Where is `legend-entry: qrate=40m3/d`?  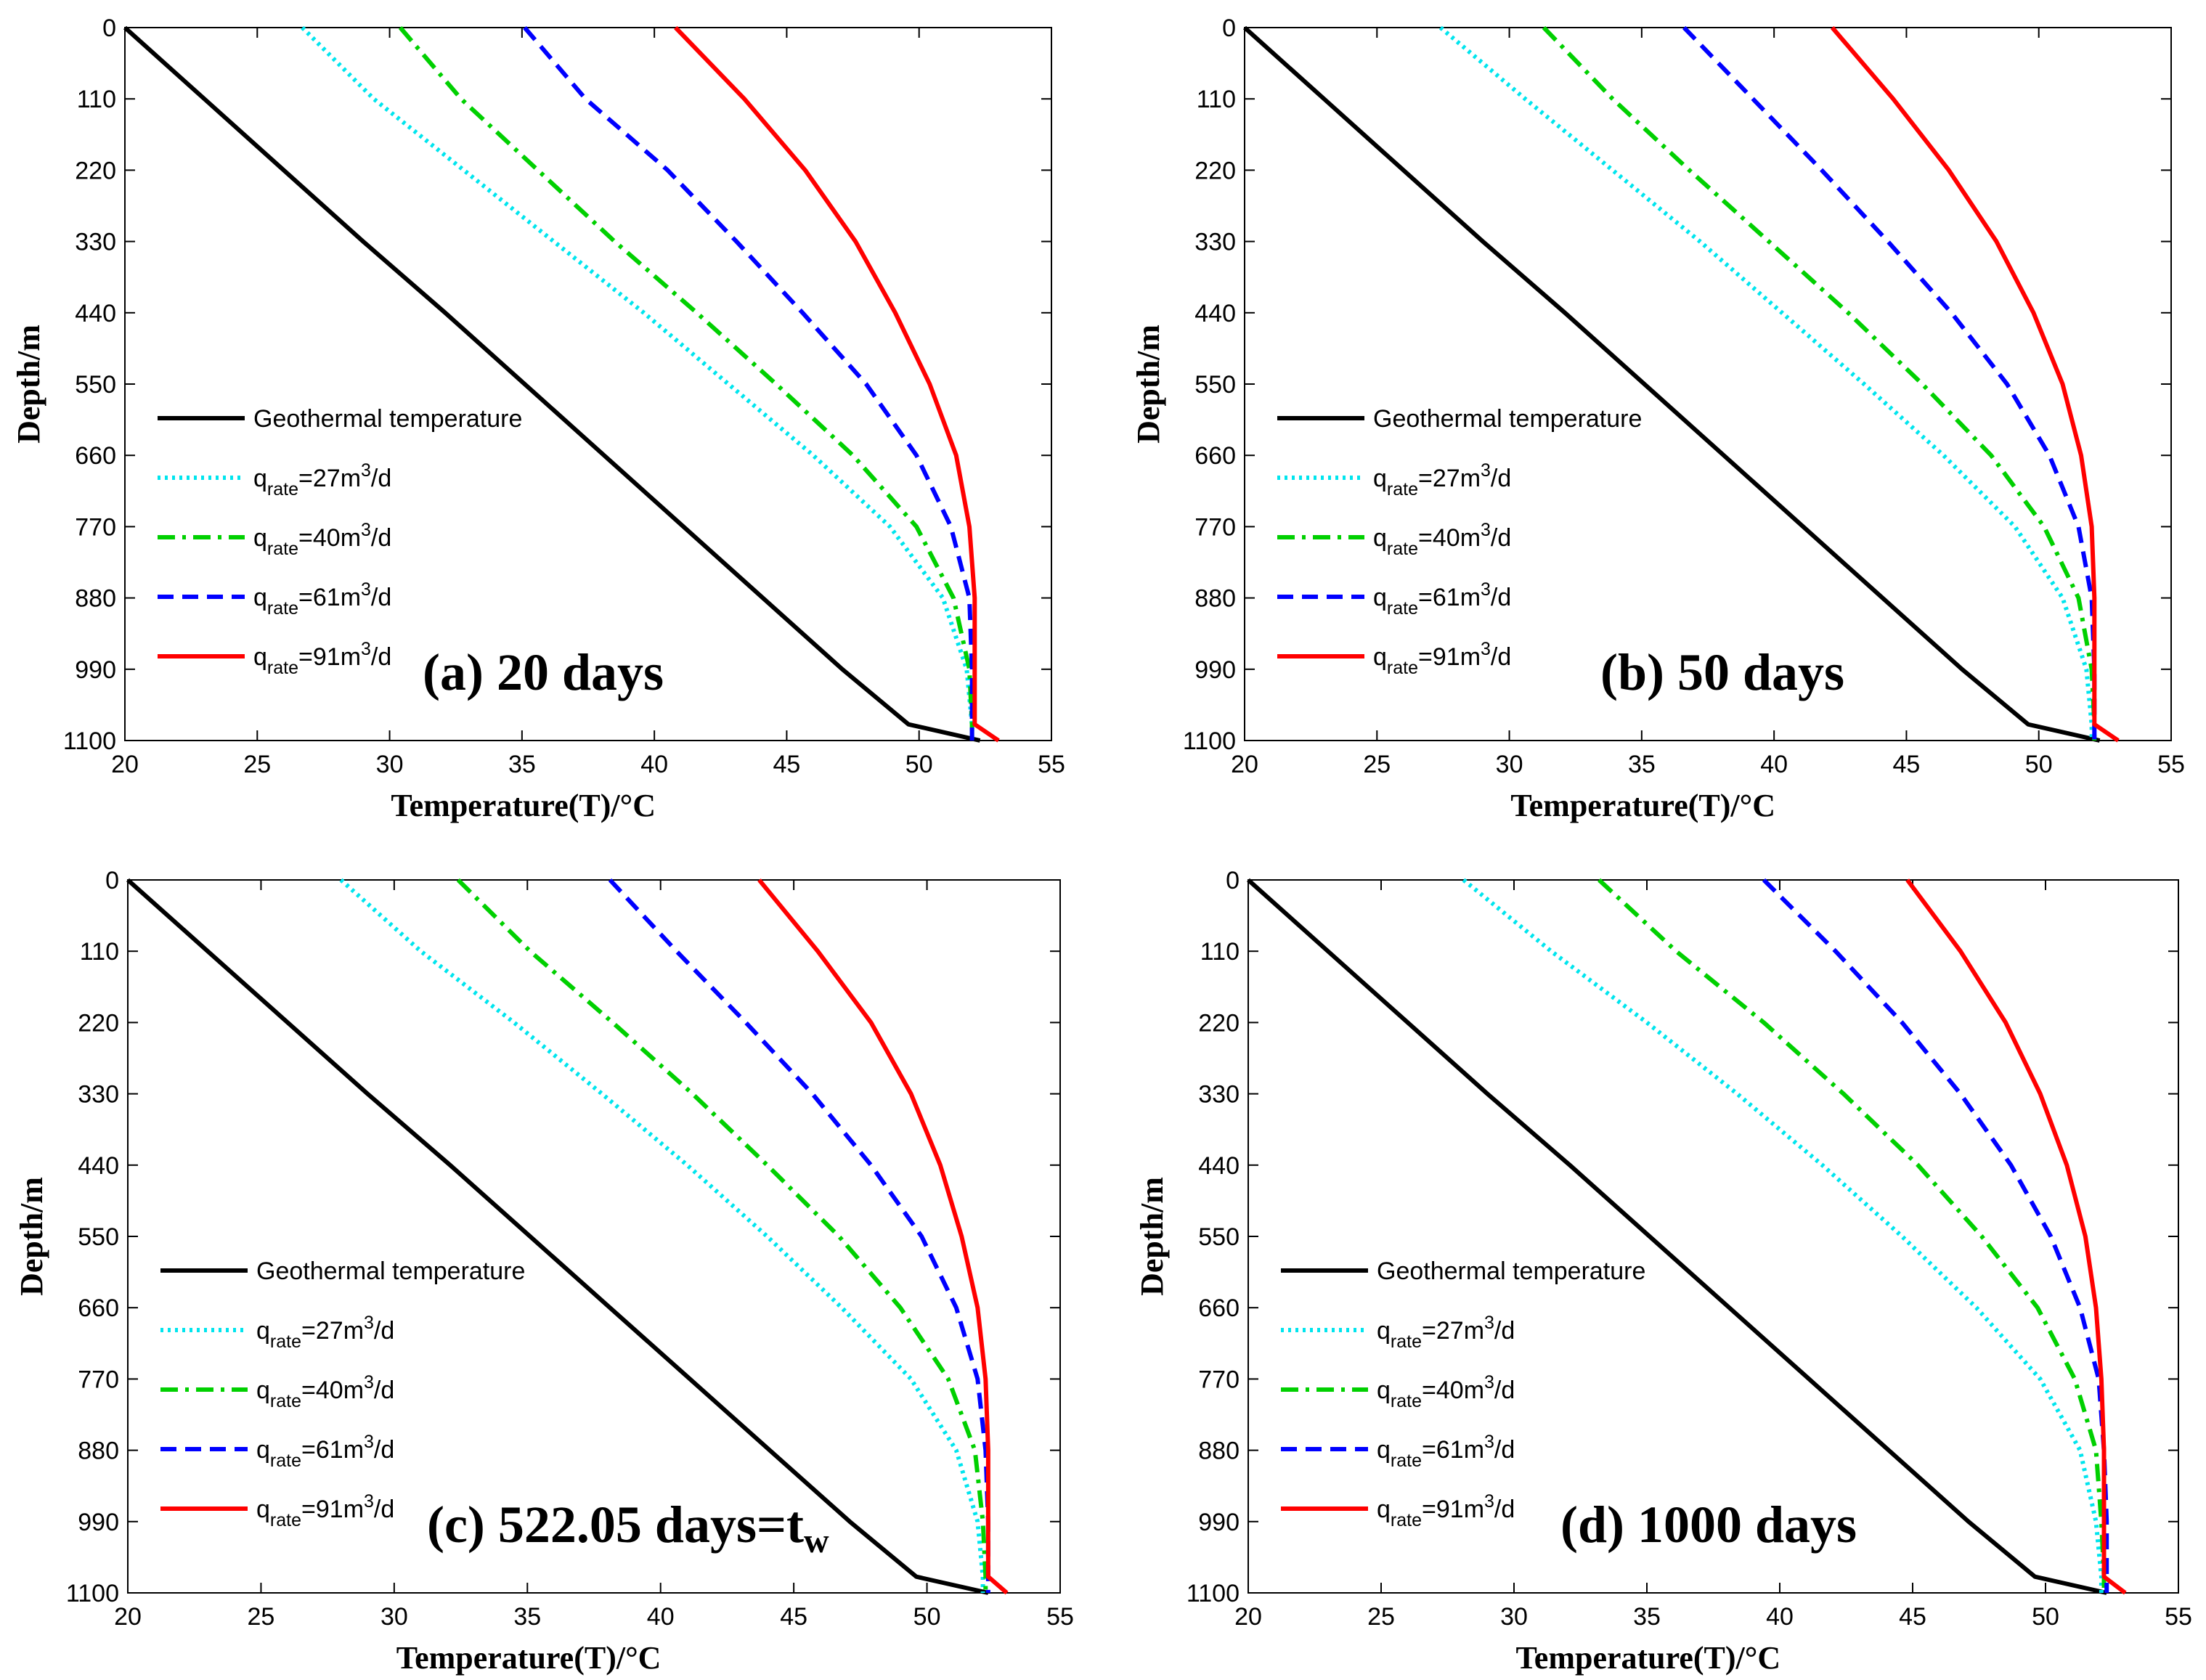
legend-entry: qrate=40m3/d is located at coordinates (1446, 1391).